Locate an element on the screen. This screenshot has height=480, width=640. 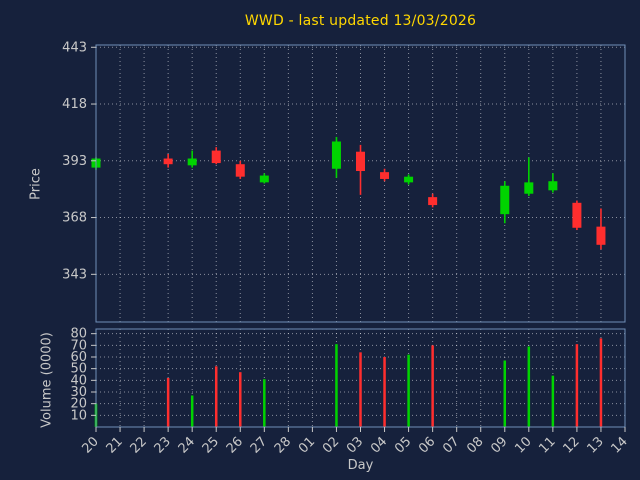
x-tick-label: 27 is located at coordinates (259, 445).